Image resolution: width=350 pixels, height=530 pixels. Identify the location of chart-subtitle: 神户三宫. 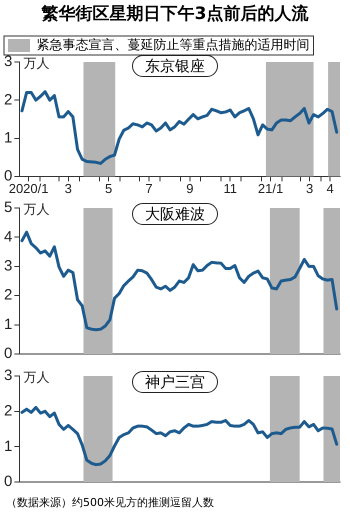
(175, 382).